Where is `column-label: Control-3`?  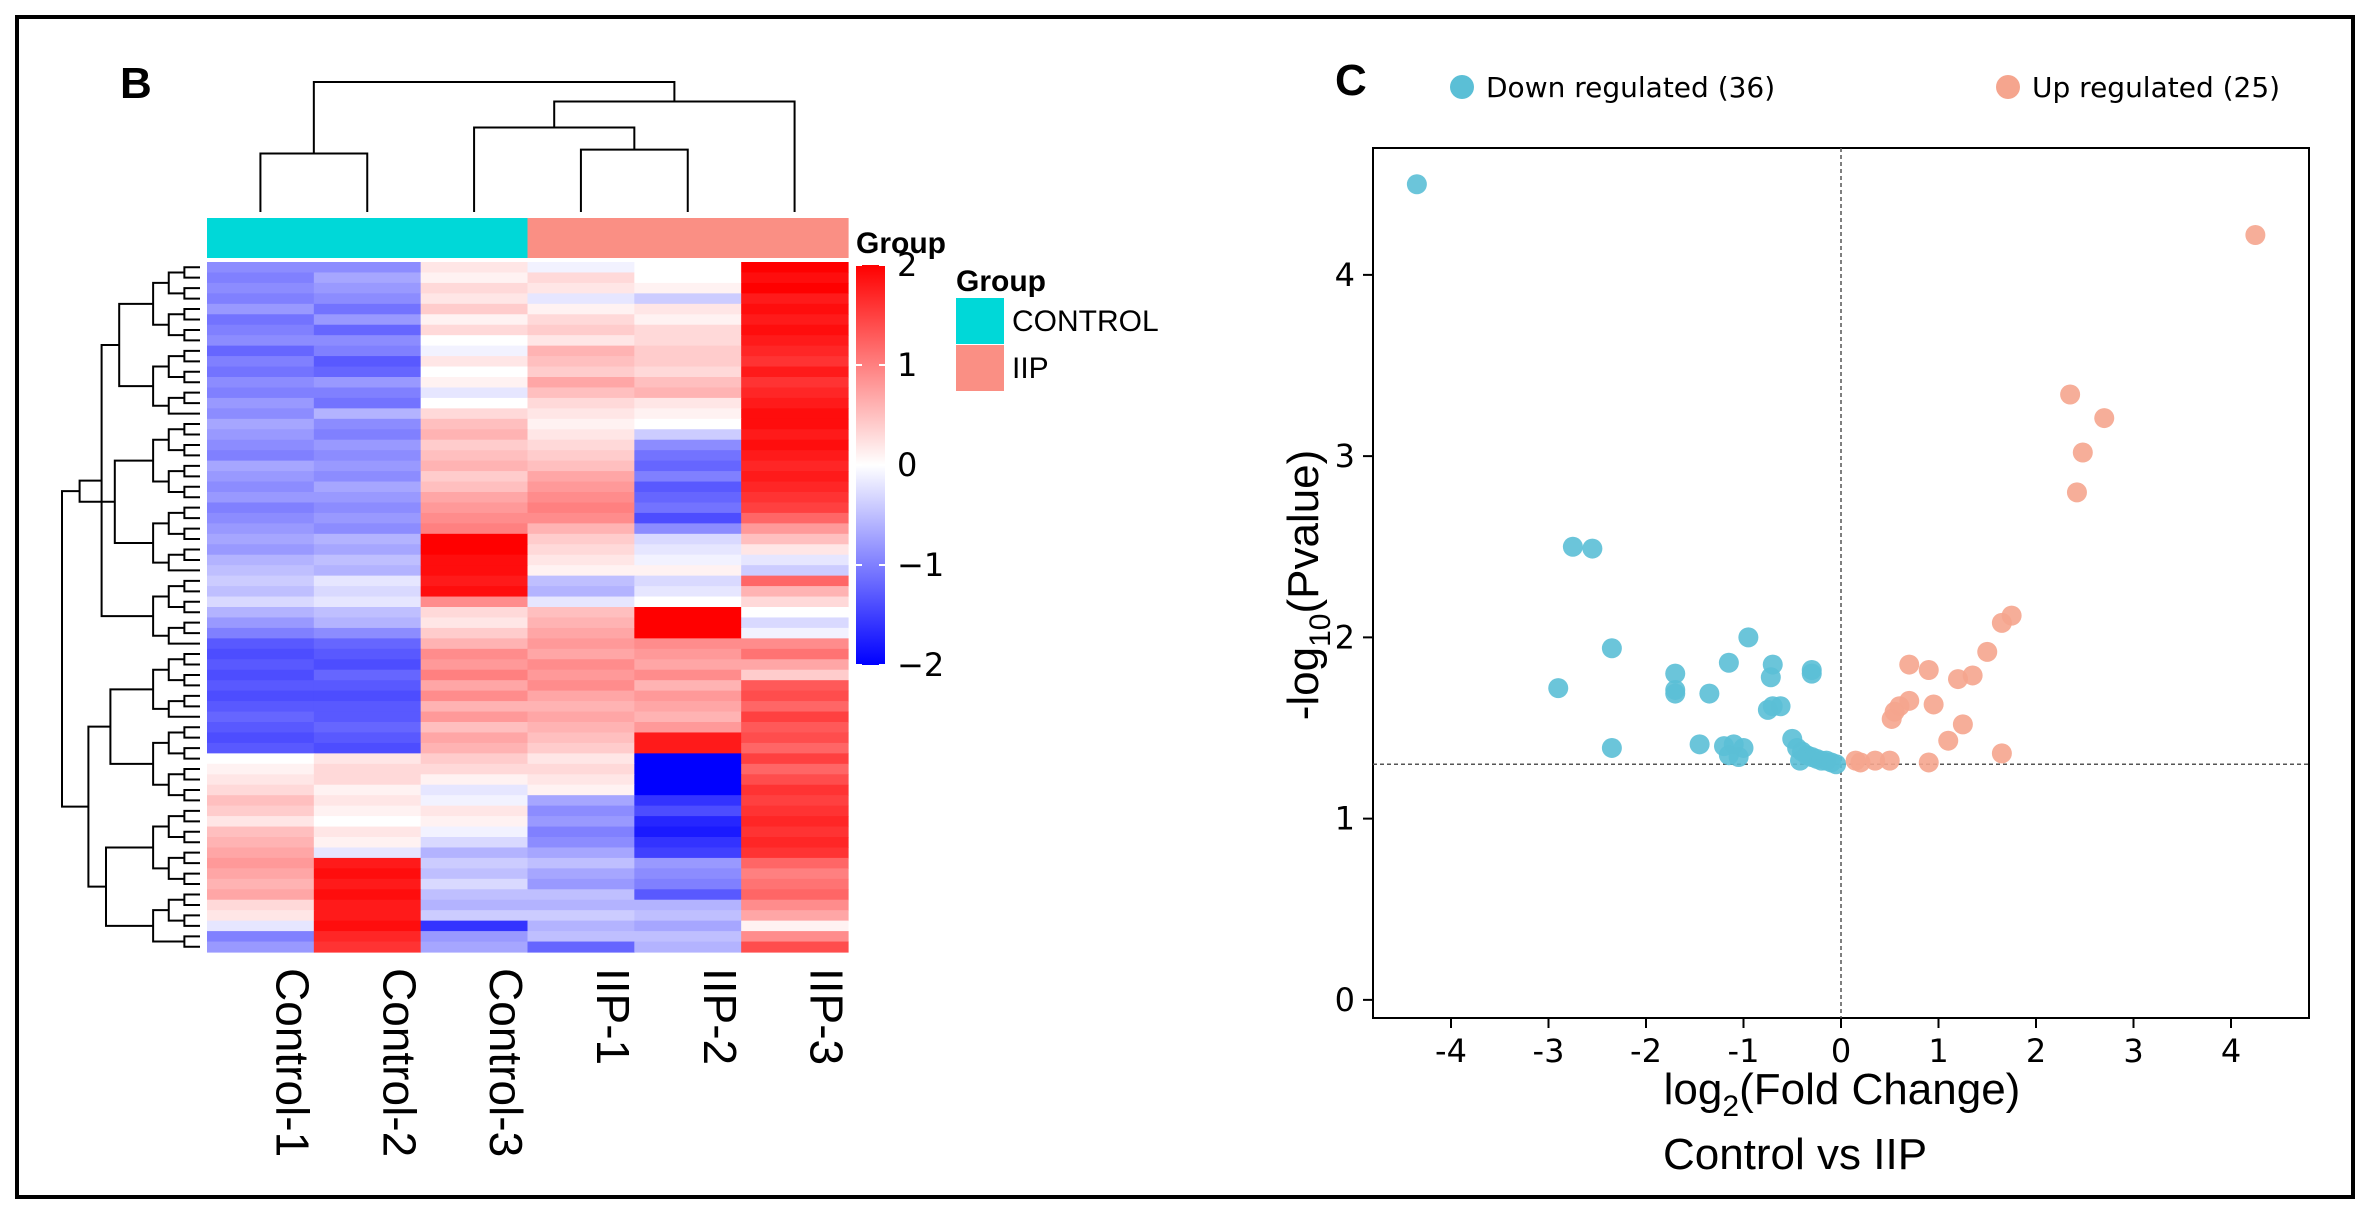 column-label: Control-3 is located at coordinates (506, 1062).